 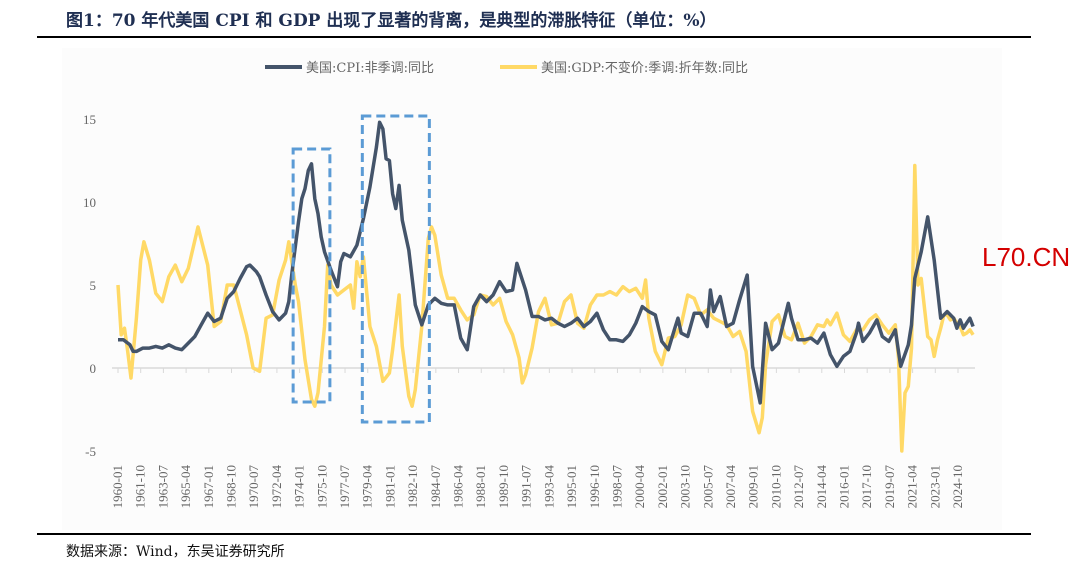 I want to click on x-tick-label: 1972-04, so click(x=276, y=487).